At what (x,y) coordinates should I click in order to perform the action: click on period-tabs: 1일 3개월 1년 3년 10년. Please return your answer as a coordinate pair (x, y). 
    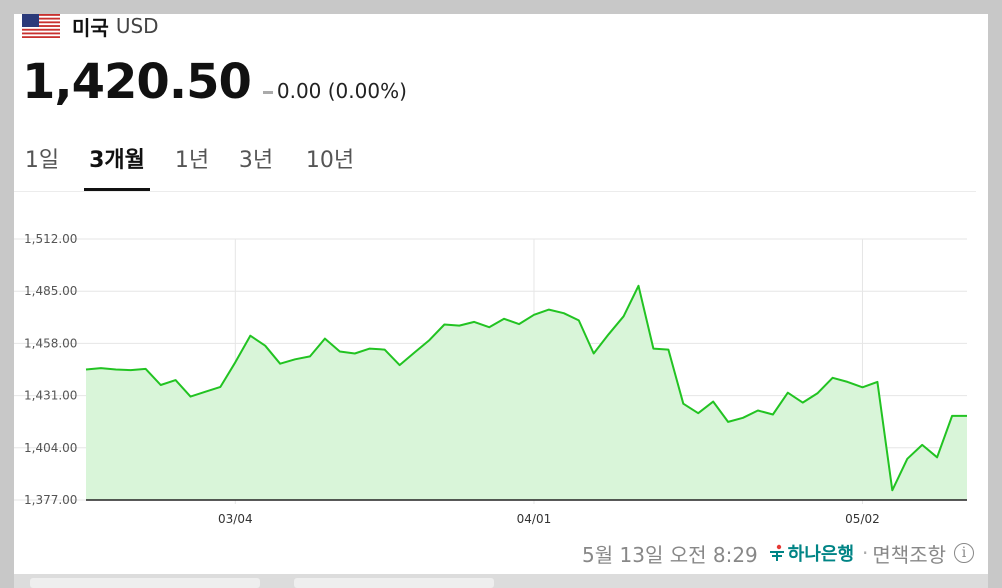
    Looking at the image, I should click on (495, 163).